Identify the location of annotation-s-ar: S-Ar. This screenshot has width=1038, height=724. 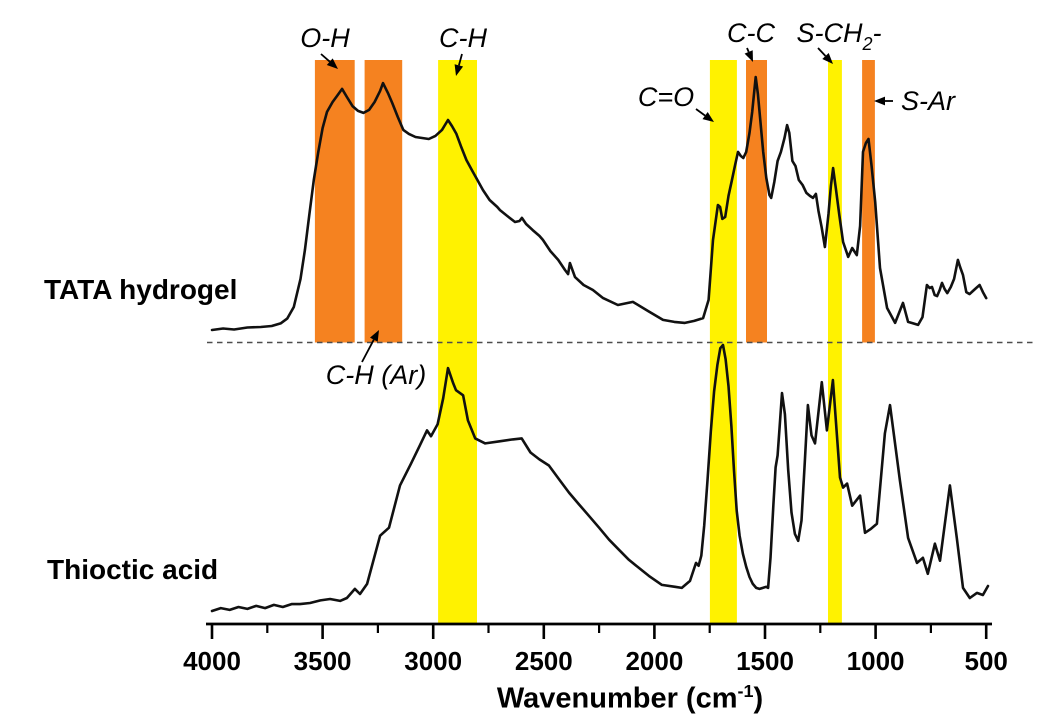
(928, 101).